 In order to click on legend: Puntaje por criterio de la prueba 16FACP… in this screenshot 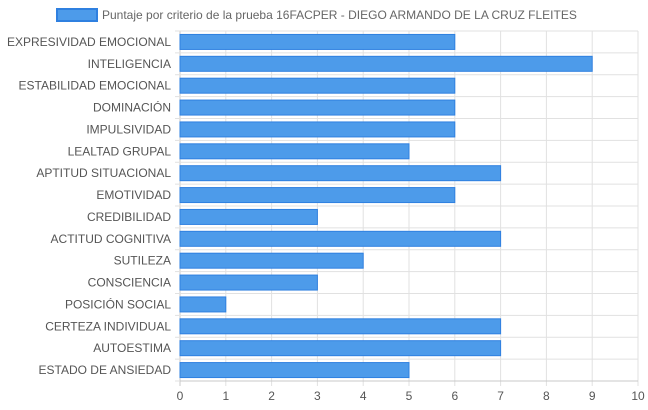, I will do `click(316, 15)`.